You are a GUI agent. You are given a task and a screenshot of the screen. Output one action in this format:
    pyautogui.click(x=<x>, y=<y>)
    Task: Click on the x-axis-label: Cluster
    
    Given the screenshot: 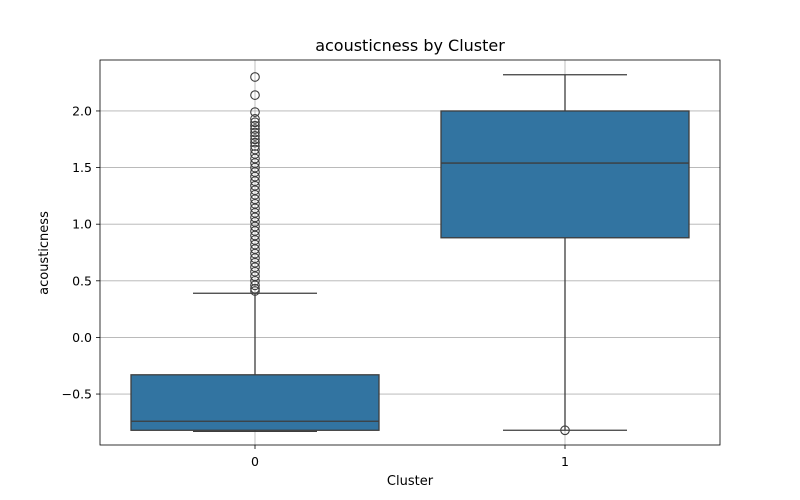 What is the action you would take?
    pyautogui.click(x=410, y=481)
    